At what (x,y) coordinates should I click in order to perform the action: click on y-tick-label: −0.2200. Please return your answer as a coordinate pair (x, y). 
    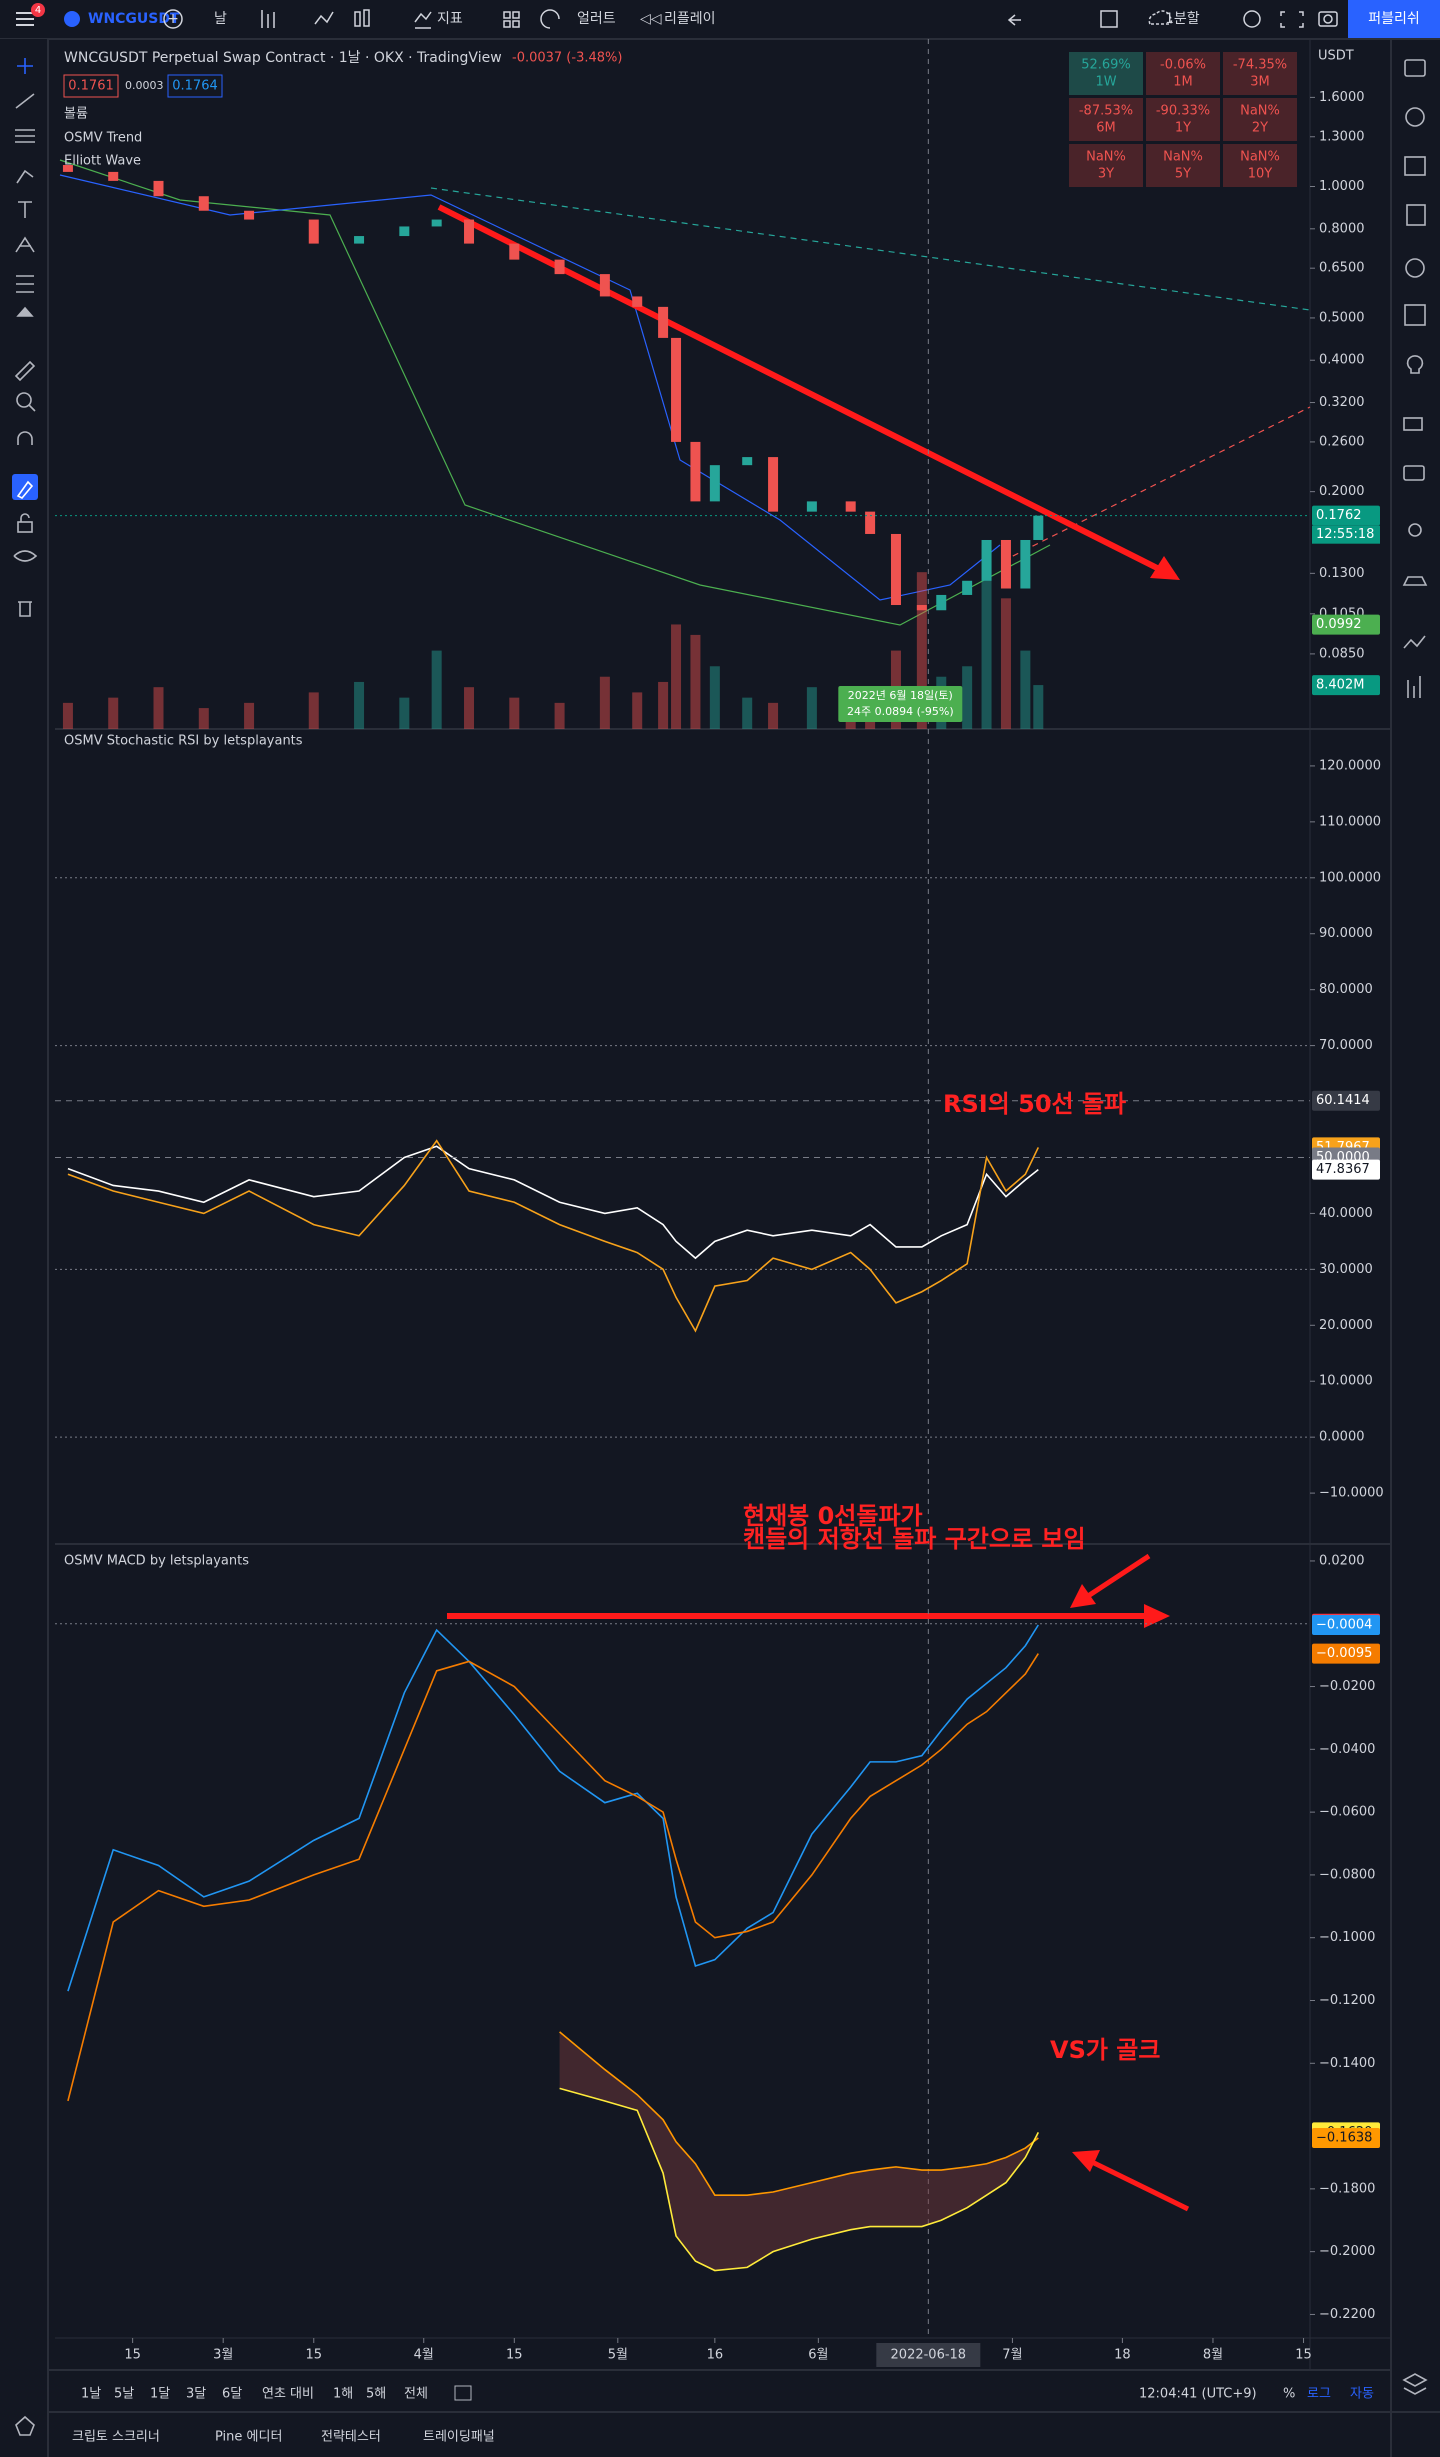
    Looking at the image, I should click on (1347, 2314).